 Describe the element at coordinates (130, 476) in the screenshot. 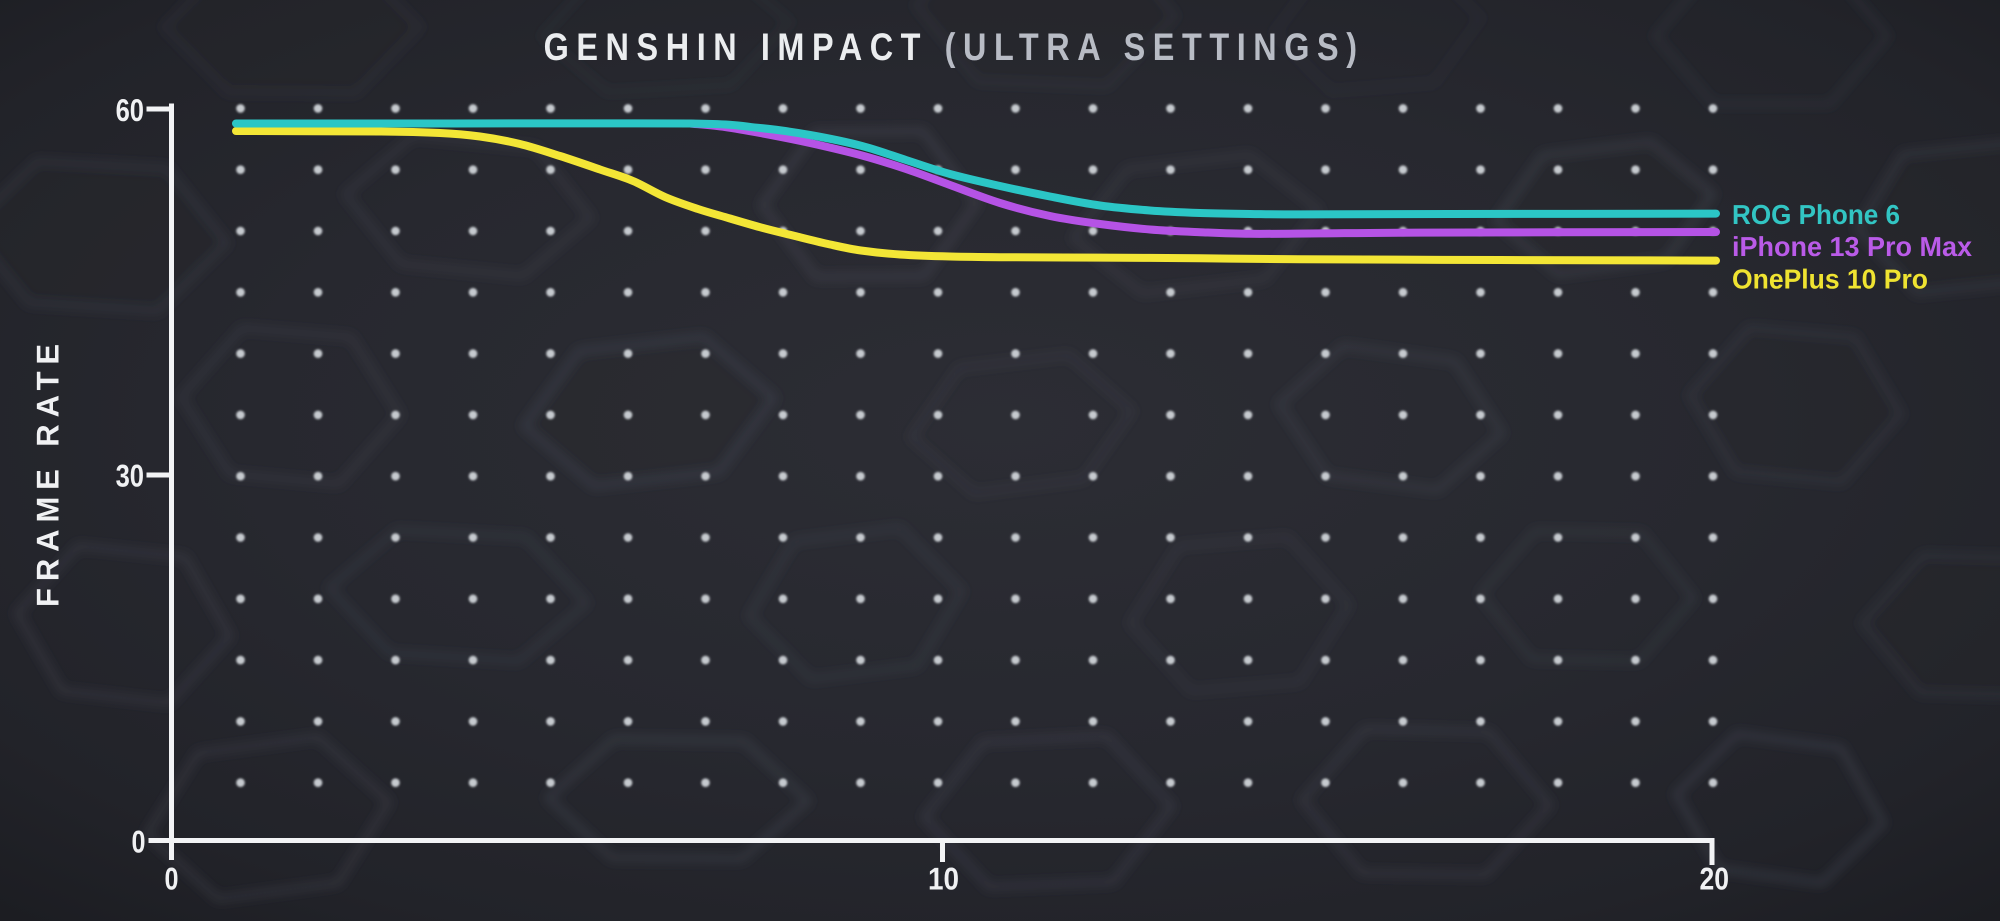

I see `svg-text: 30` at that location.